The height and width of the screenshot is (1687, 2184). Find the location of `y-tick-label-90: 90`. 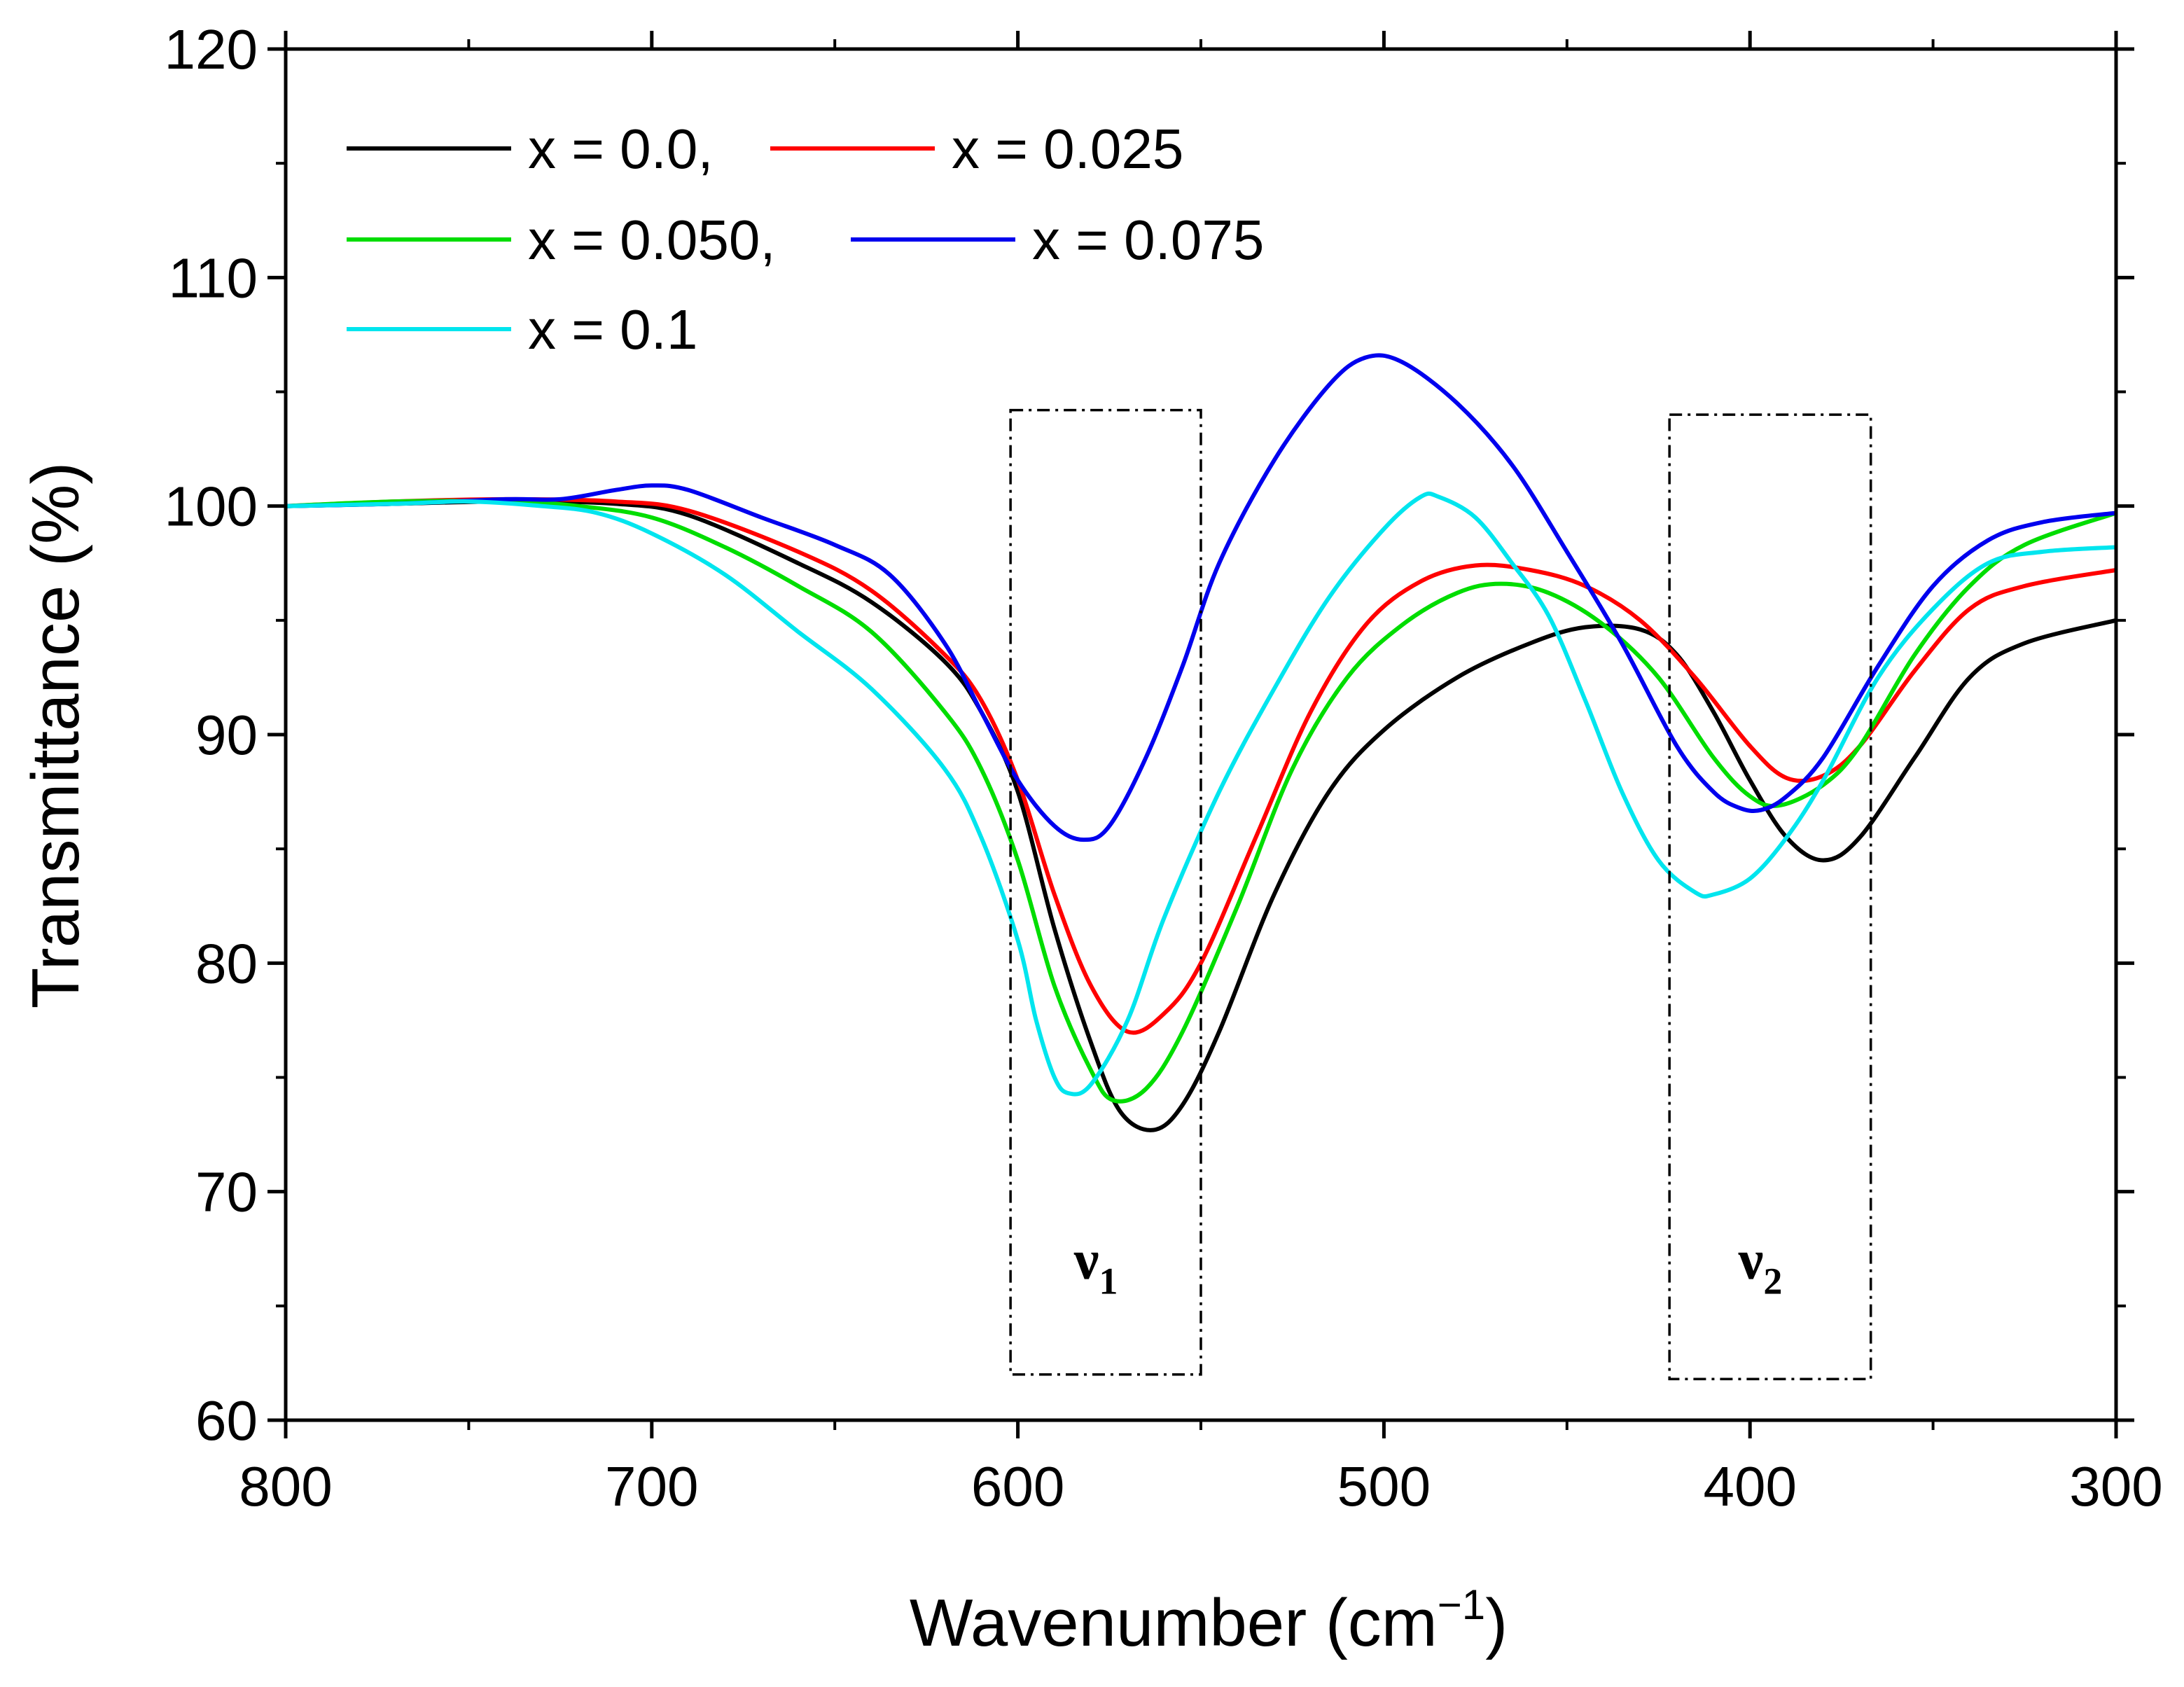

y-tick-label-90: 90 is located at coordinates (226, 735).